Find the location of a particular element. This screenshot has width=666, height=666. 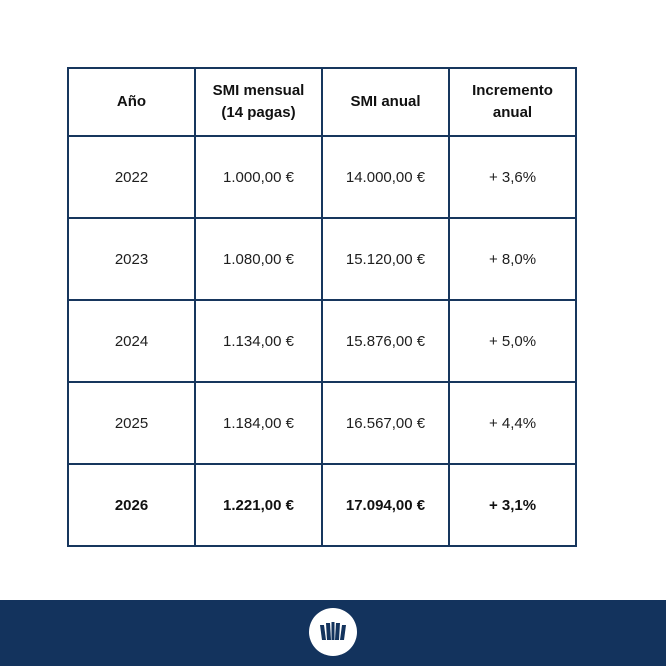

header-annual-smi: SMI anual is located at coordinates (385, 102).